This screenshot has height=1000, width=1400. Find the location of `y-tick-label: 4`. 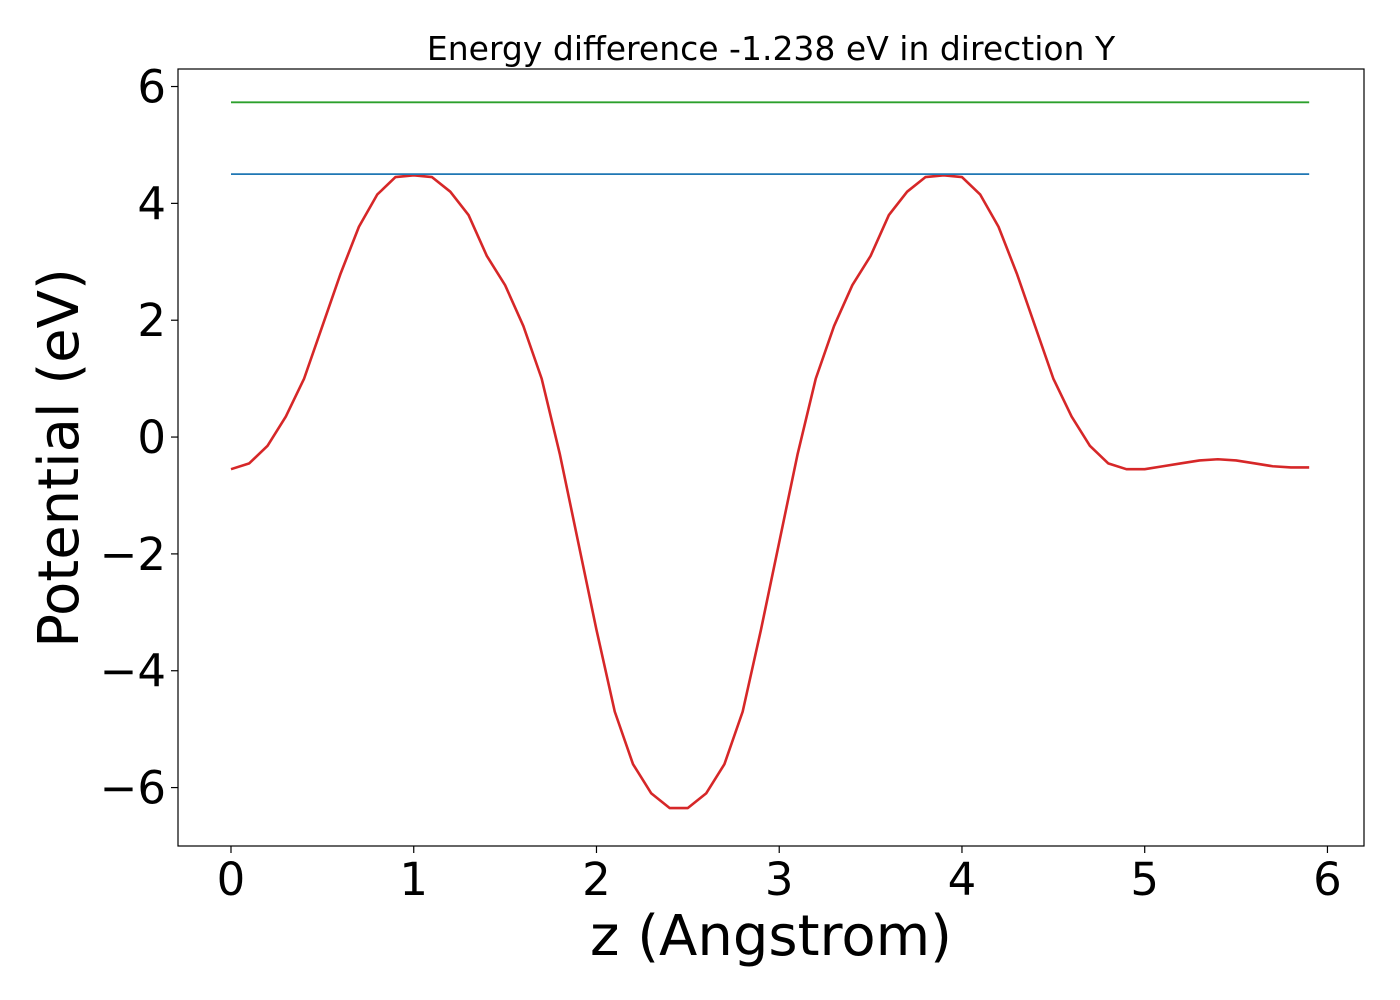

y-tick-label: 4 is located at coordinates (151, 203).